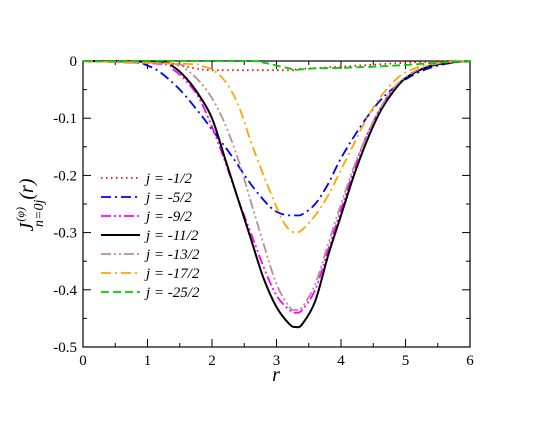  What do you see at coordinates (65, 234) in the screenshot?
I see `y-tick-label: -0.3` at bounding box center [65, 234].